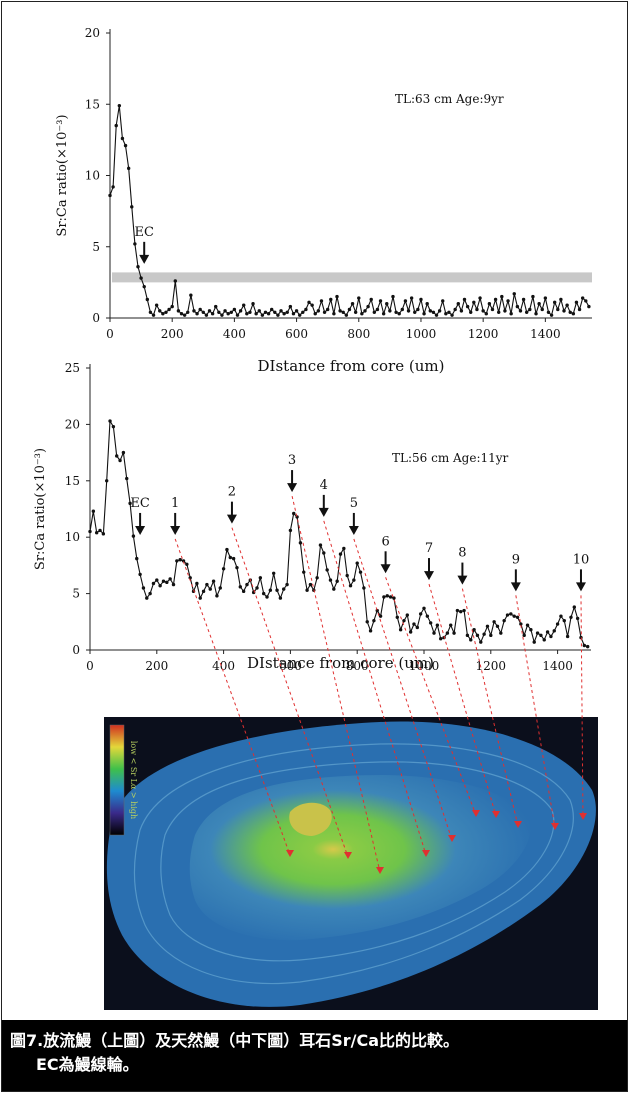 This screenshot has height=1093, width=629. What do you see at coordinates (96, 318) in the screenshot?
I see `y-tick-label: 0` at bounding box center [96, 318].